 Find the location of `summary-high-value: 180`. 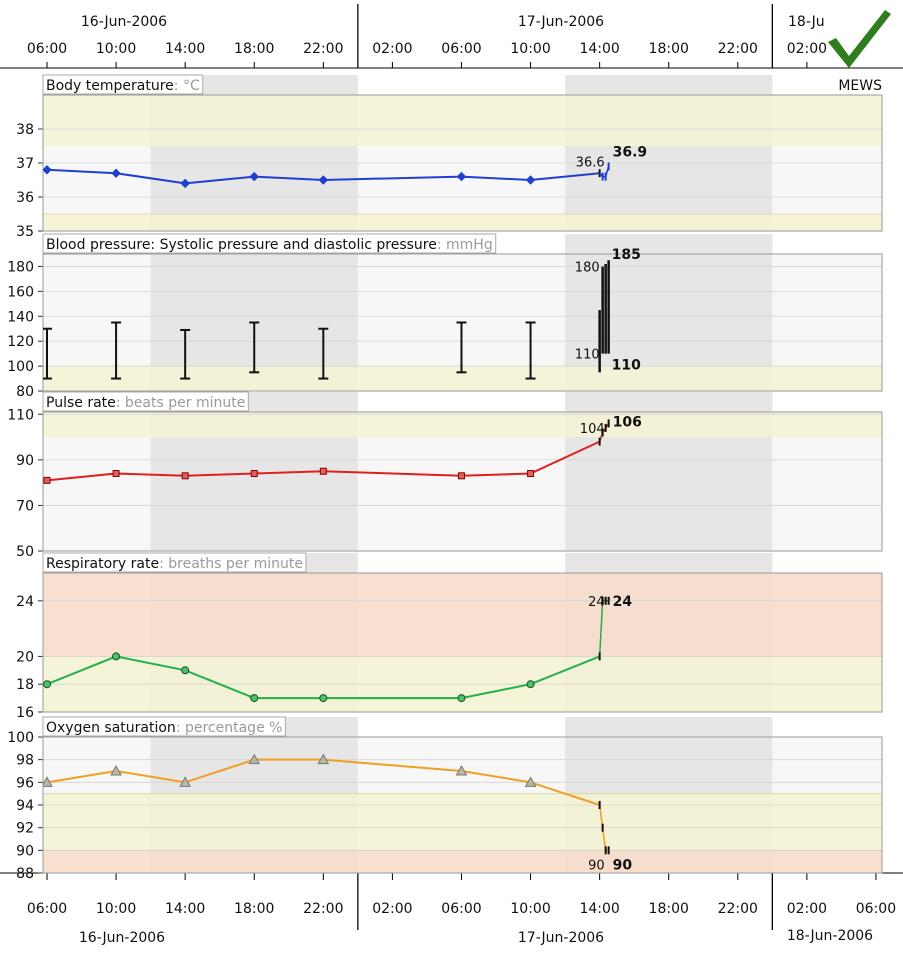

summary-high-value: 180 is located at coordinates (587, 267).